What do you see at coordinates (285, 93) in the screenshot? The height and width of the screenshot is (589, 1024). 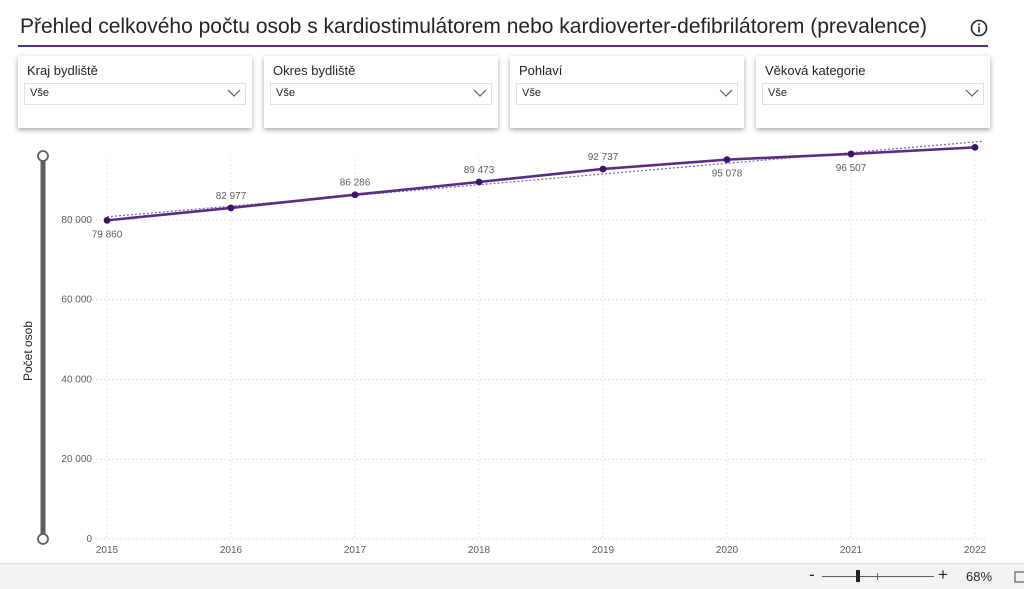 I see `okres-dropdown-value: Vše` at bounding box center [285, 93].